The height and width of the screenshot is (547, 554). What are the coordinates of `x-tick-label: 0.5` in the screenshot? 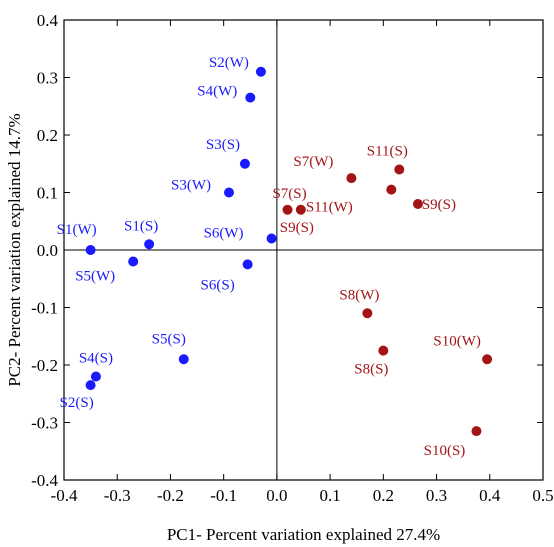 It's located at (542, 495).